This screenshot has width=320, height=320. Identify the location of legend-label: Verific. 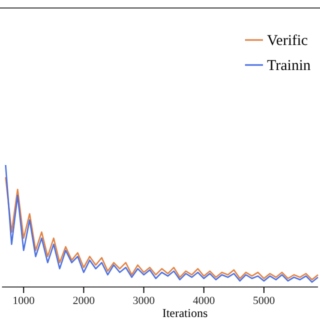
(287, 41).